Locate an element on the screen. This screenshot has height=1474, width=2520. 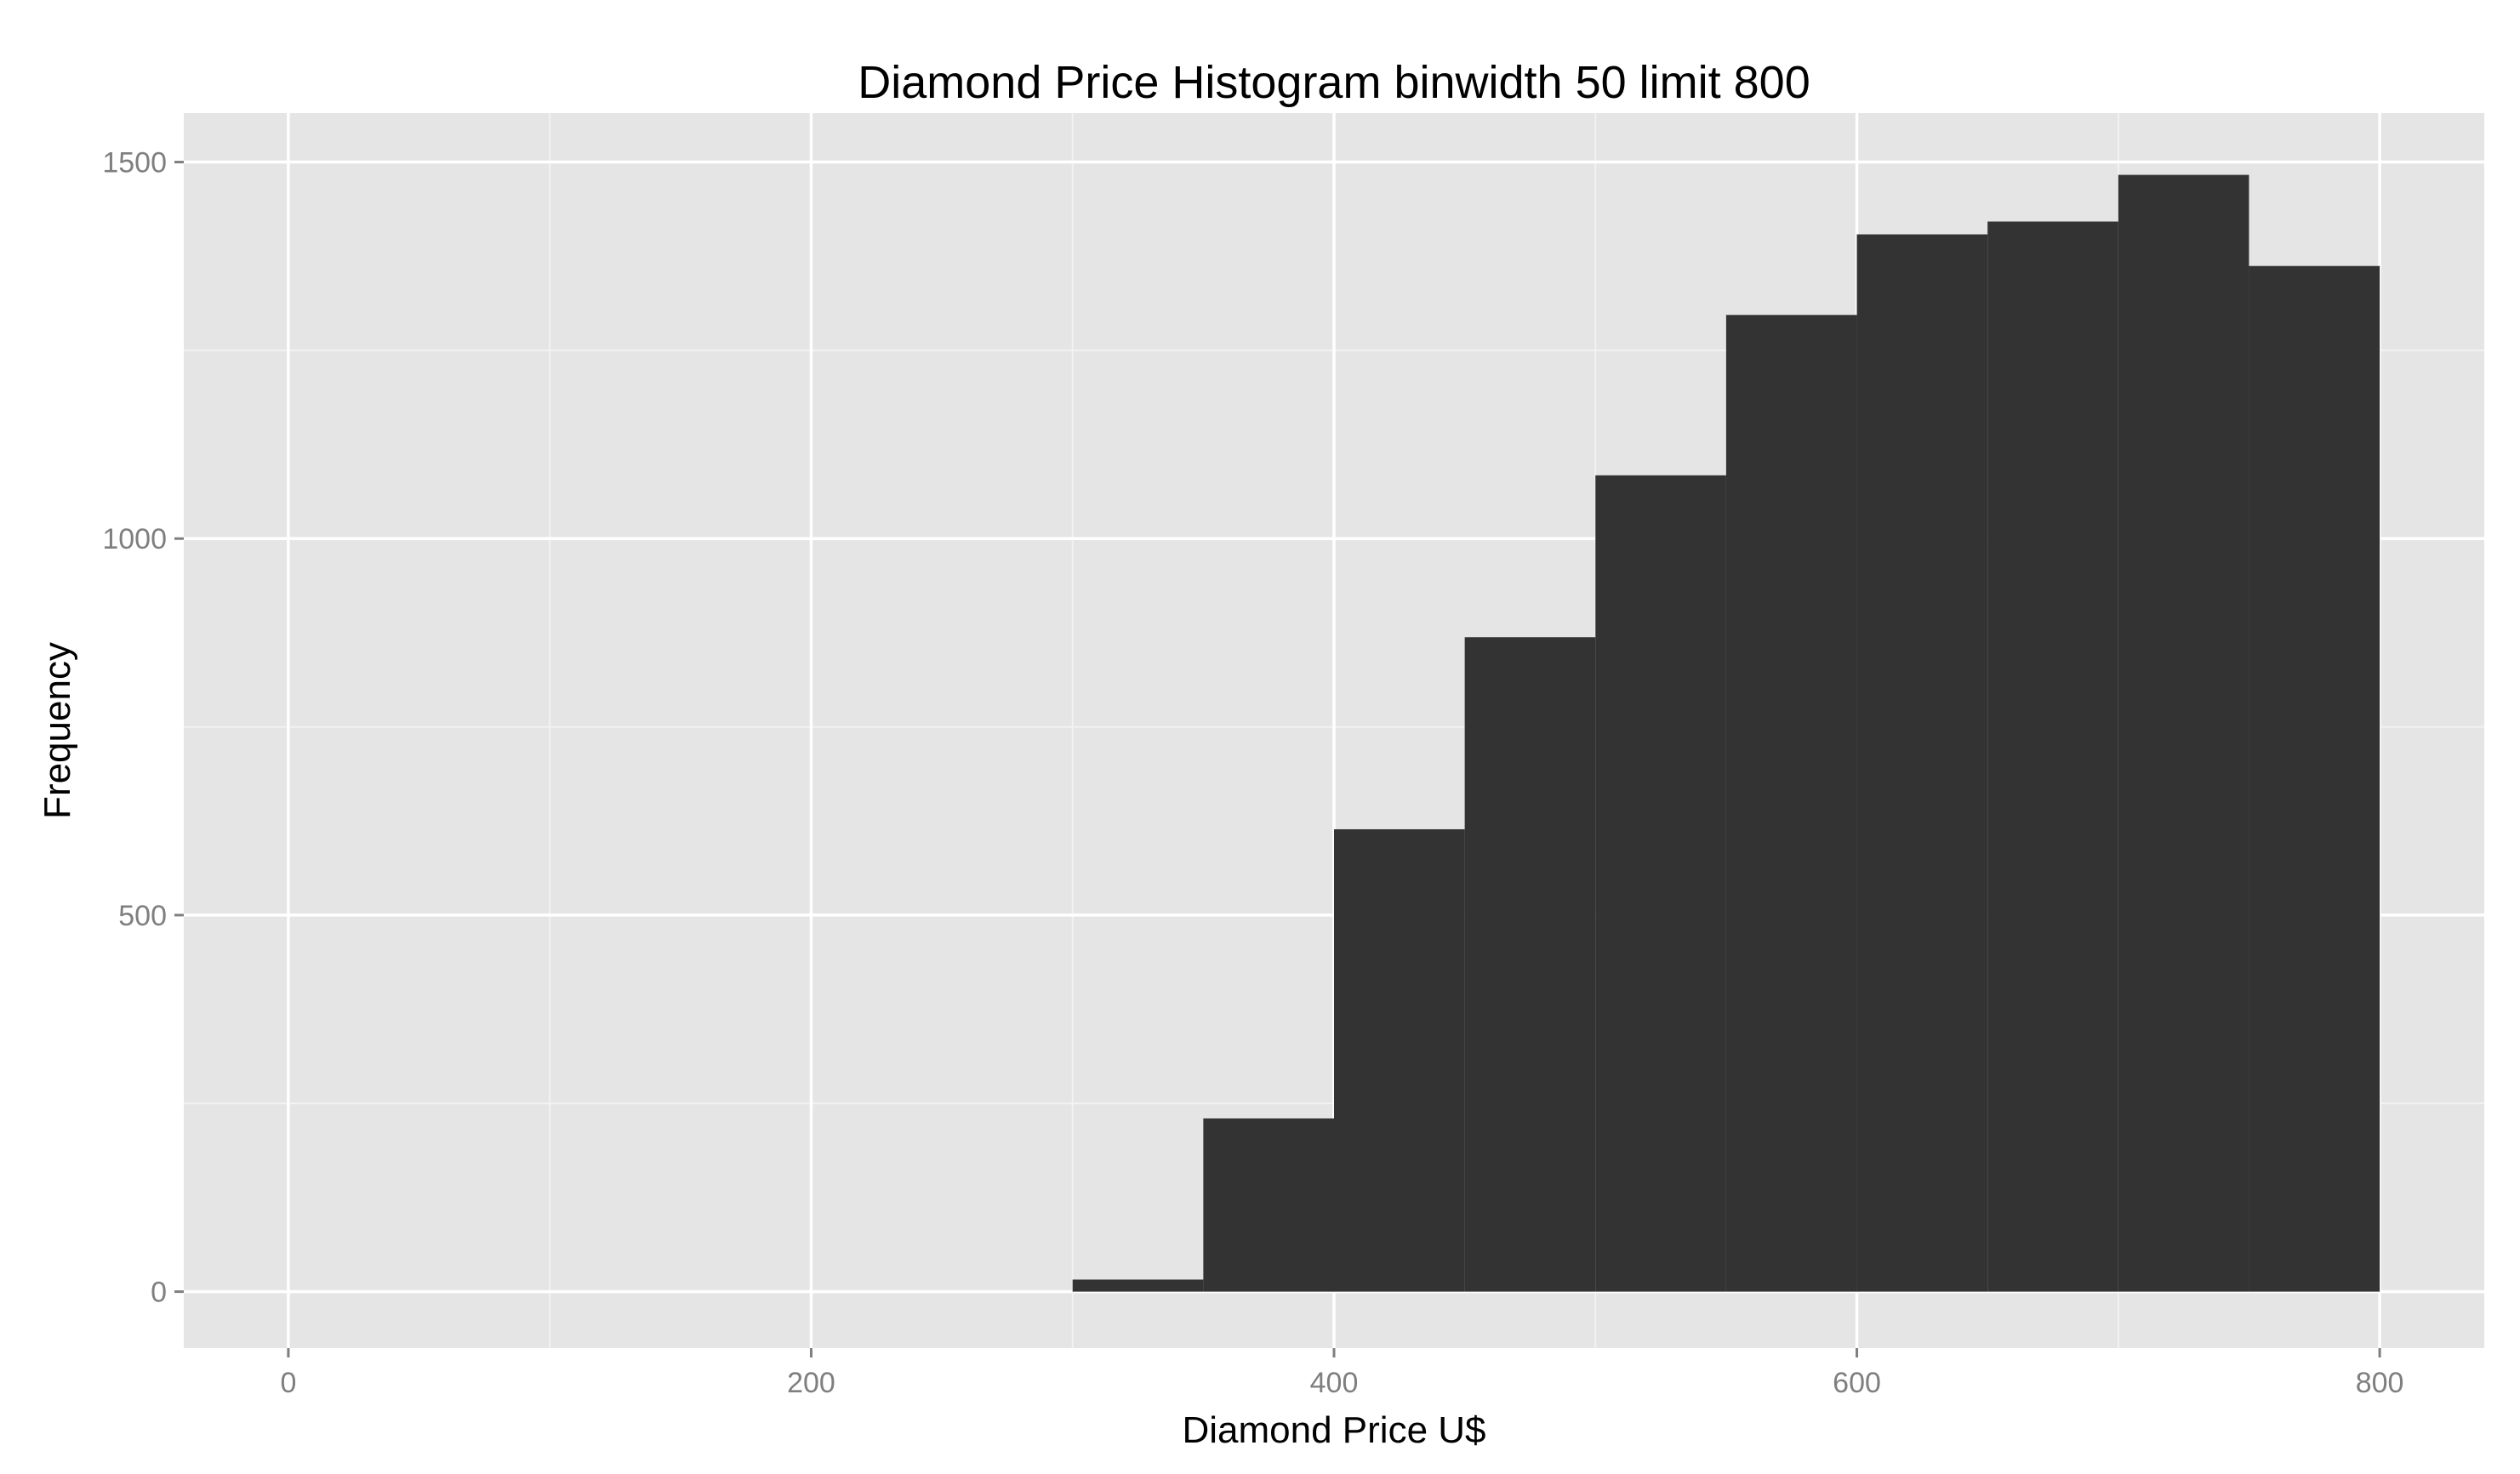
y-axis-title: Frequency is located at coordinates (58, 730).